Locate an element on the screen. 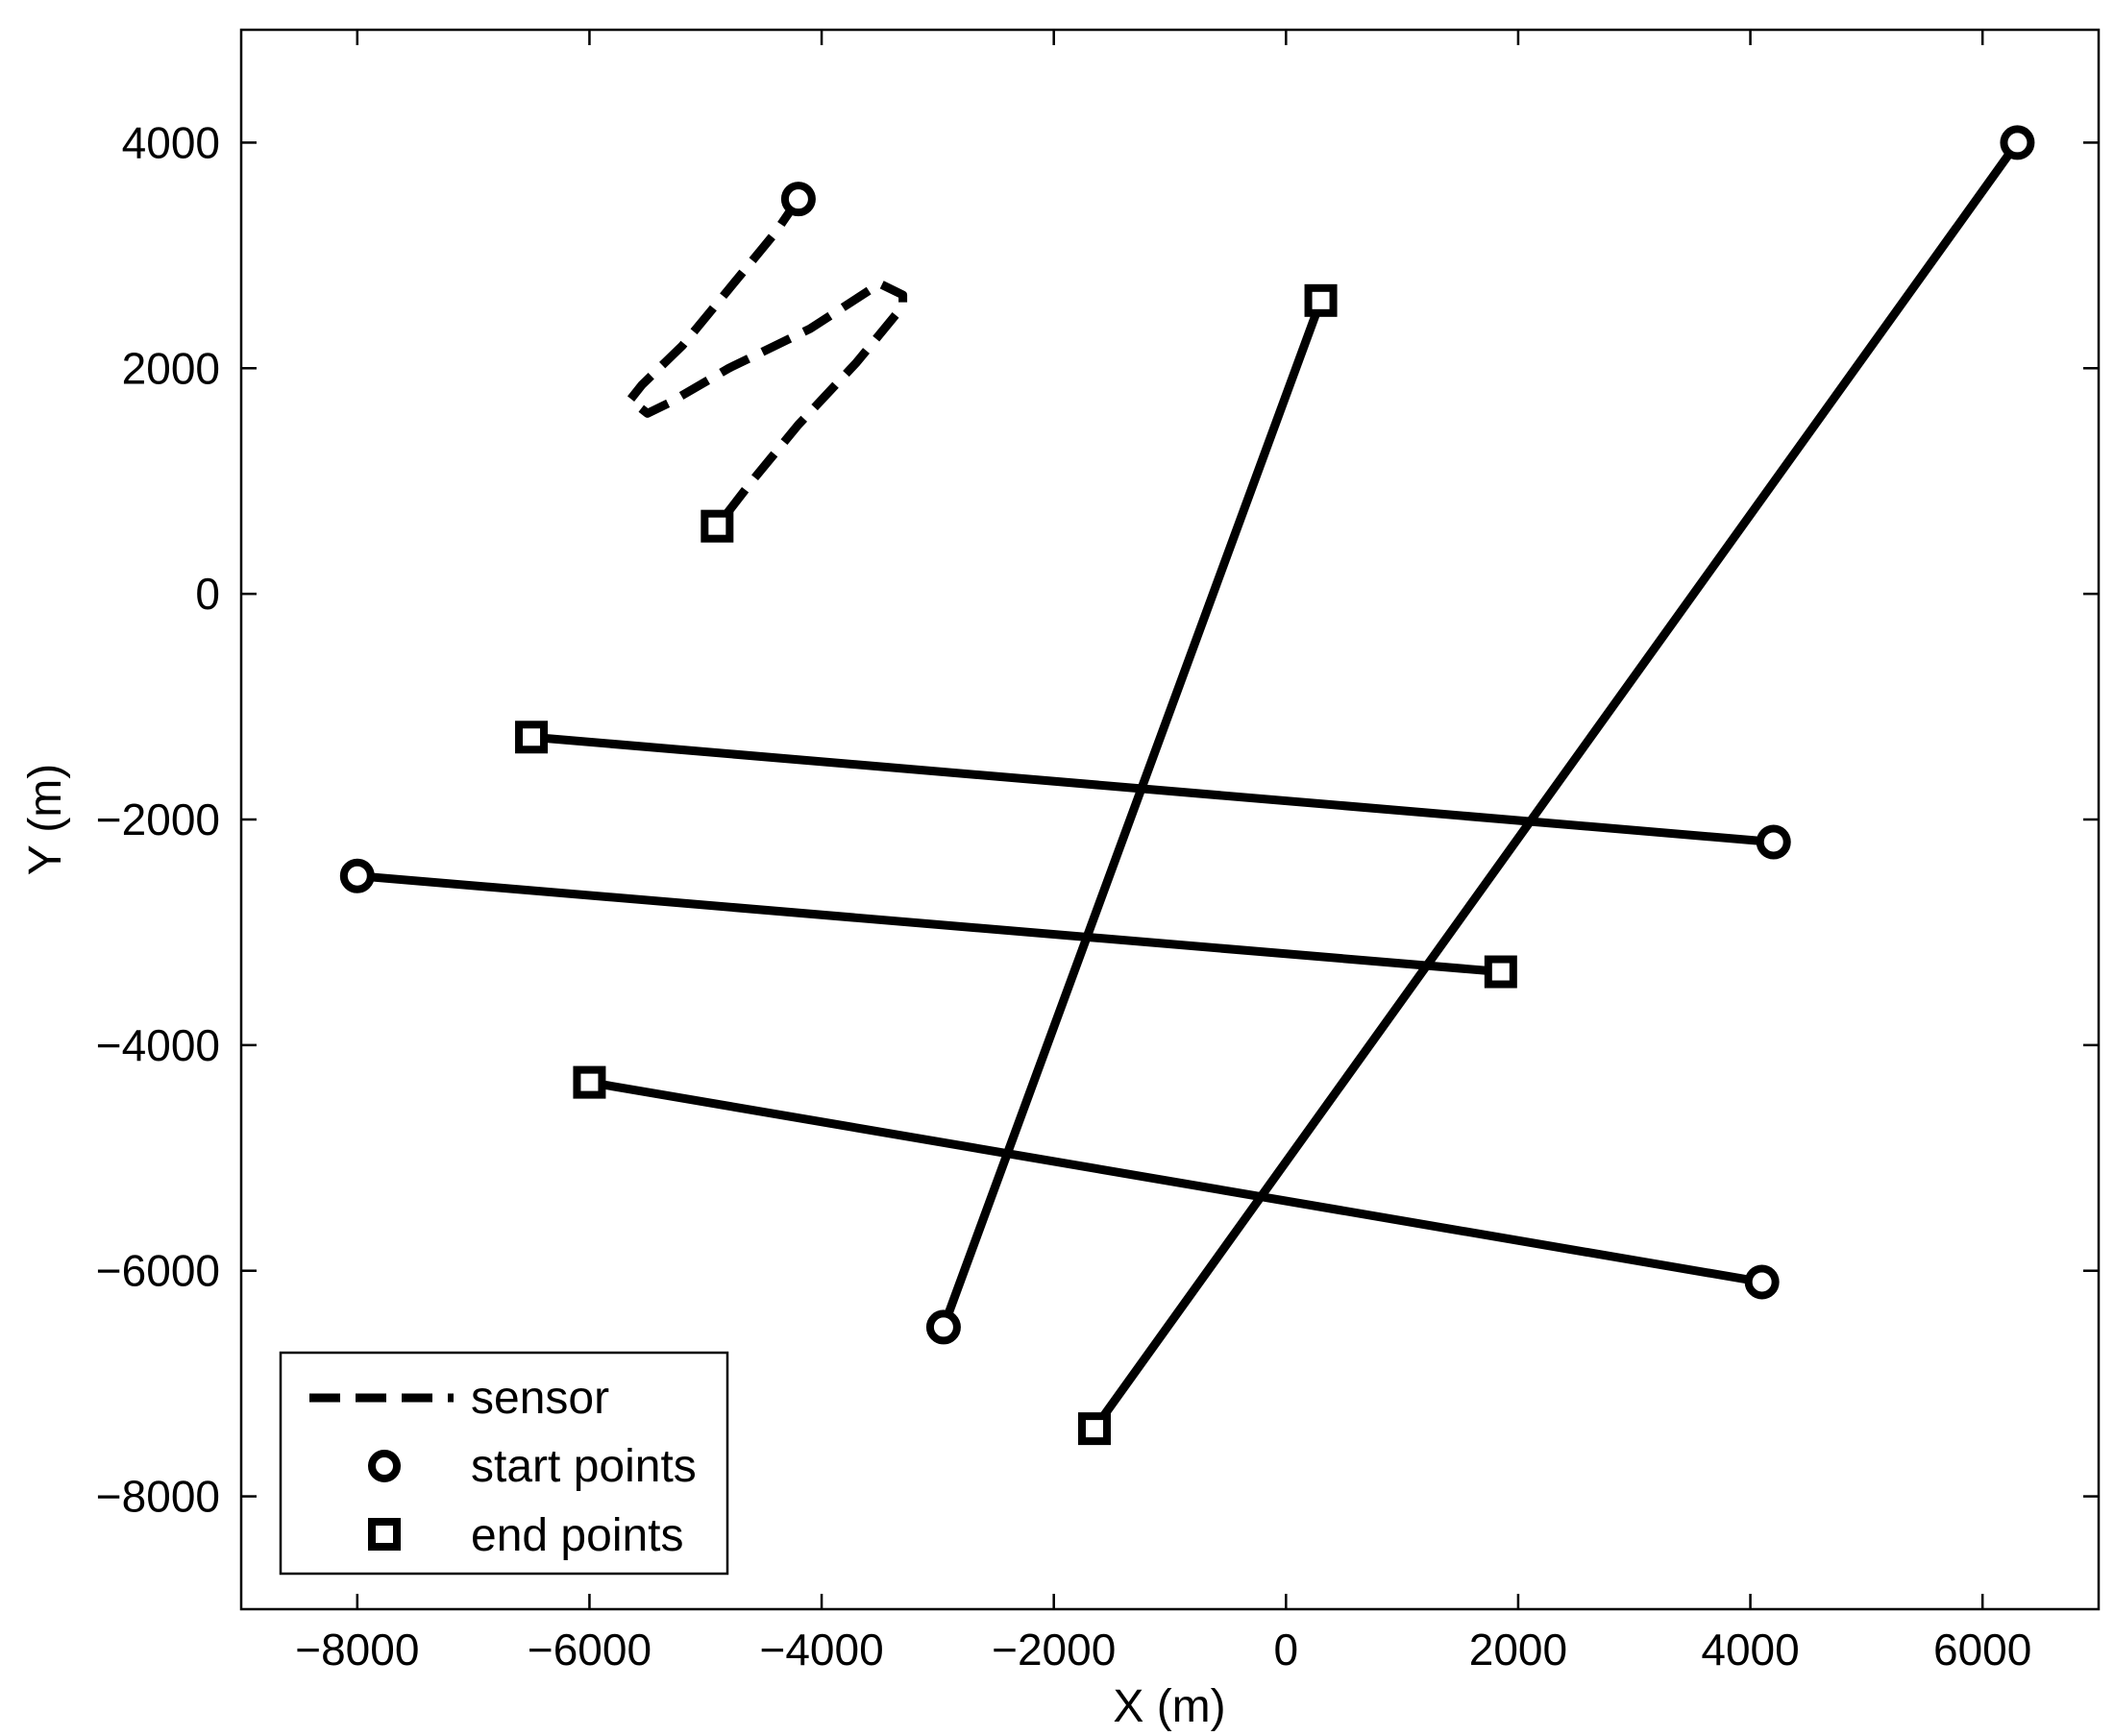  x-tick-labels: −8000 −6000 −4000 −2000 0 2000 4000 6000 is located at coordinates (1163, 1650).